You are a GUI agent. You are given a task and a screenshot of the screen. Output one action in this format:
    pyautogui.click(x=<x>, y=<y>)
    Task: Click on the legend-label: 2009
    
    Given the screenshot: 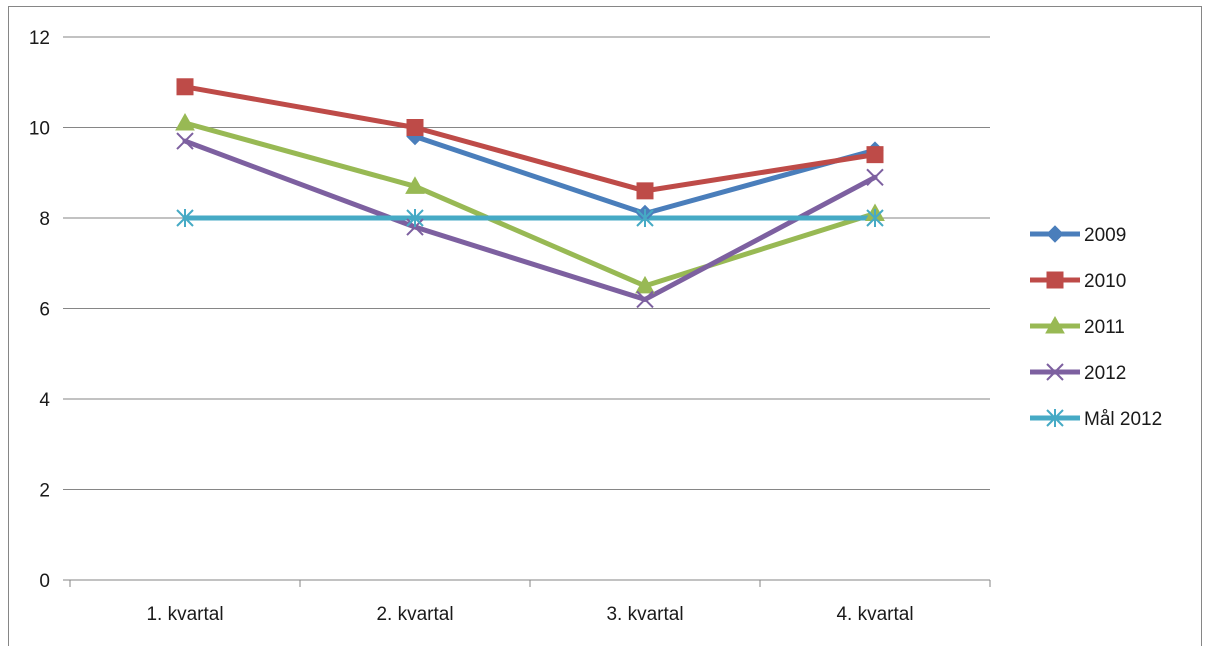 What is the action you would take?
    pyautogui.click(x=1105, y=235)
    